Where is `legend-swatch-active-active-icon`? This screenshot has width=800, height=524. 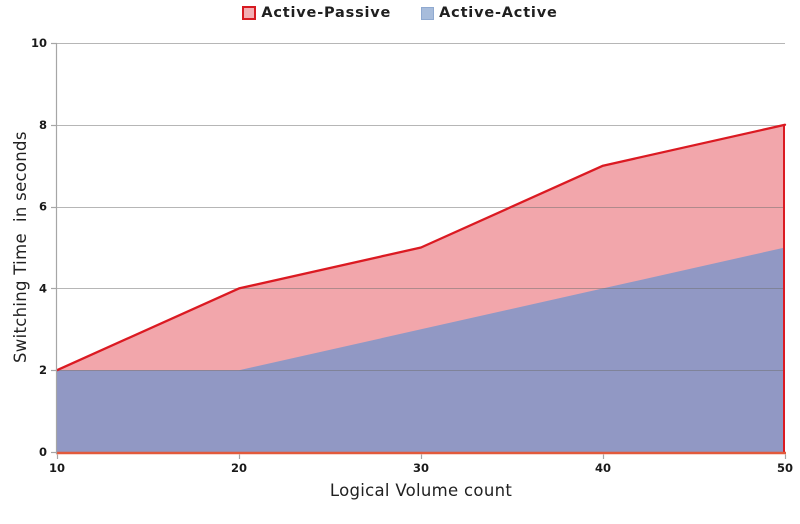
legend-swatch-active-active-icon is located at coordinates (428, 13).